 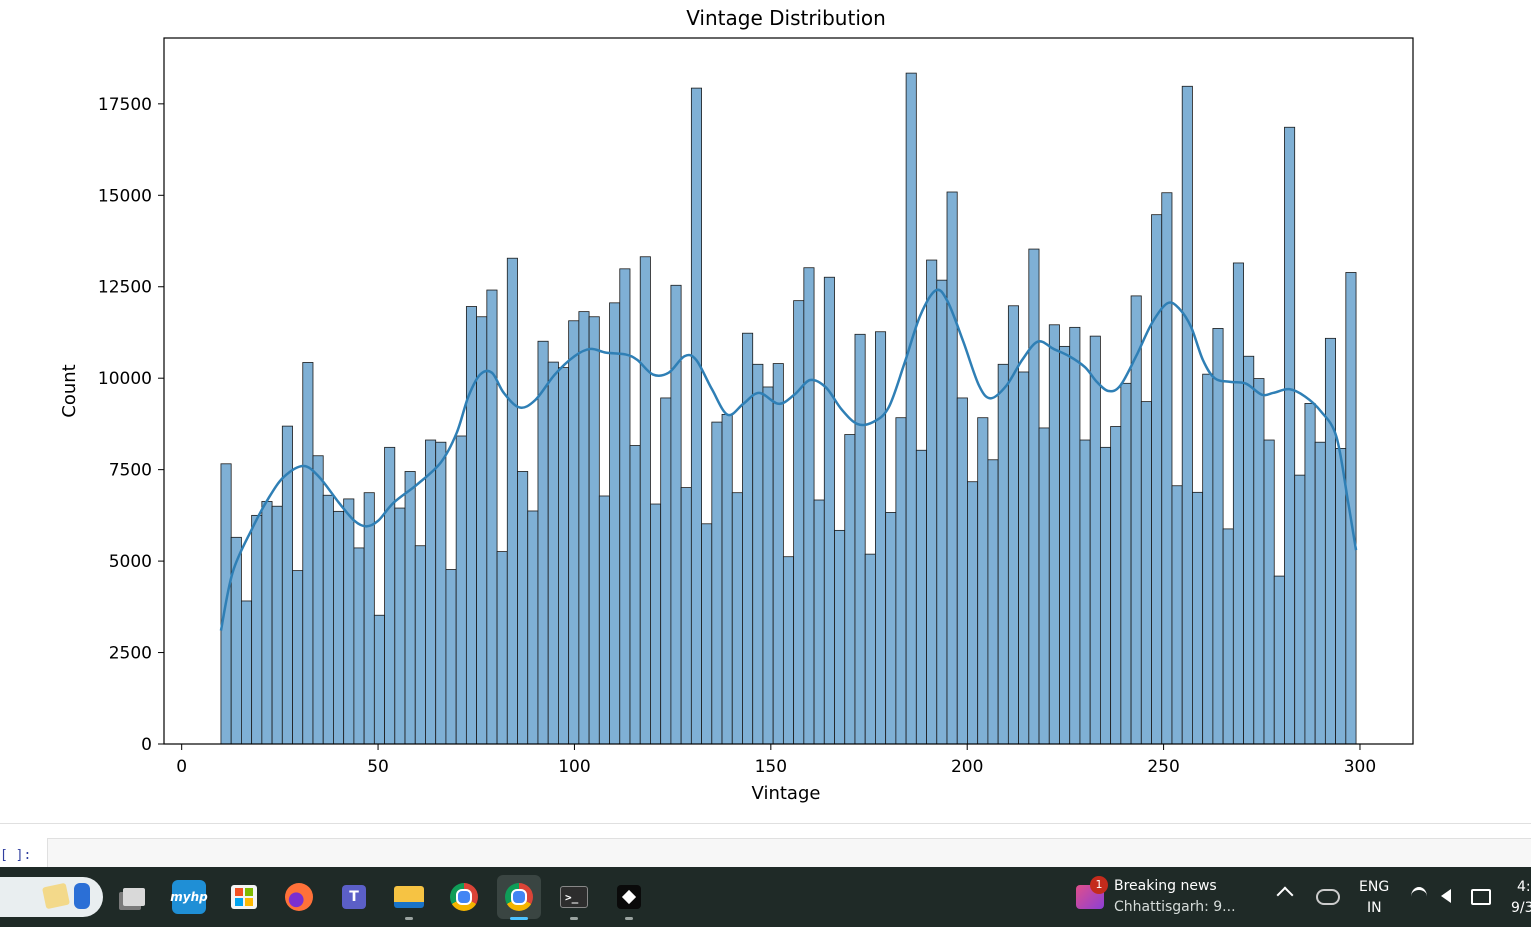 I want to click on cell-prompt: [ ]:, so click(x=15, y=855).